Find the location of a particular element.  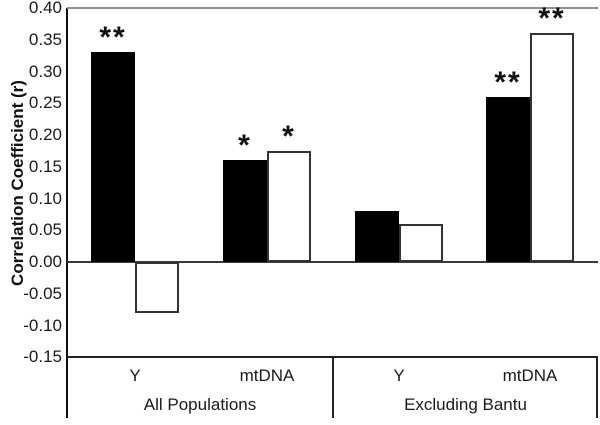

label-area-right-border is located at coordinates (597, 387).